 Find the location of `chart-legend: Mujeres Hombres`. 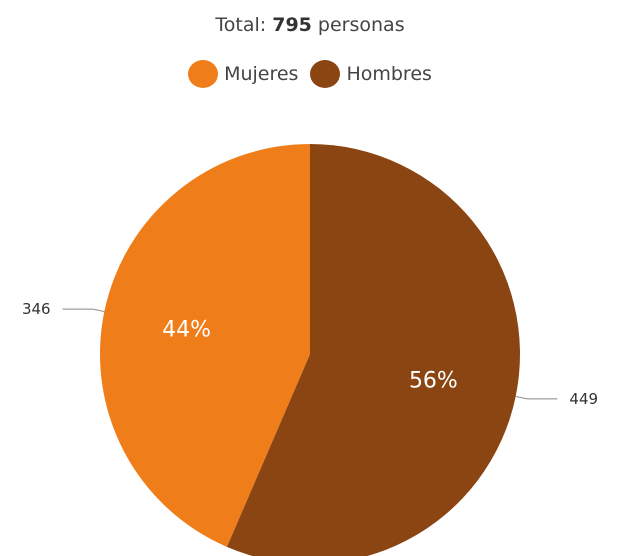

chart-legend: Mujeres Hombres is located at coordinates (310, 74).